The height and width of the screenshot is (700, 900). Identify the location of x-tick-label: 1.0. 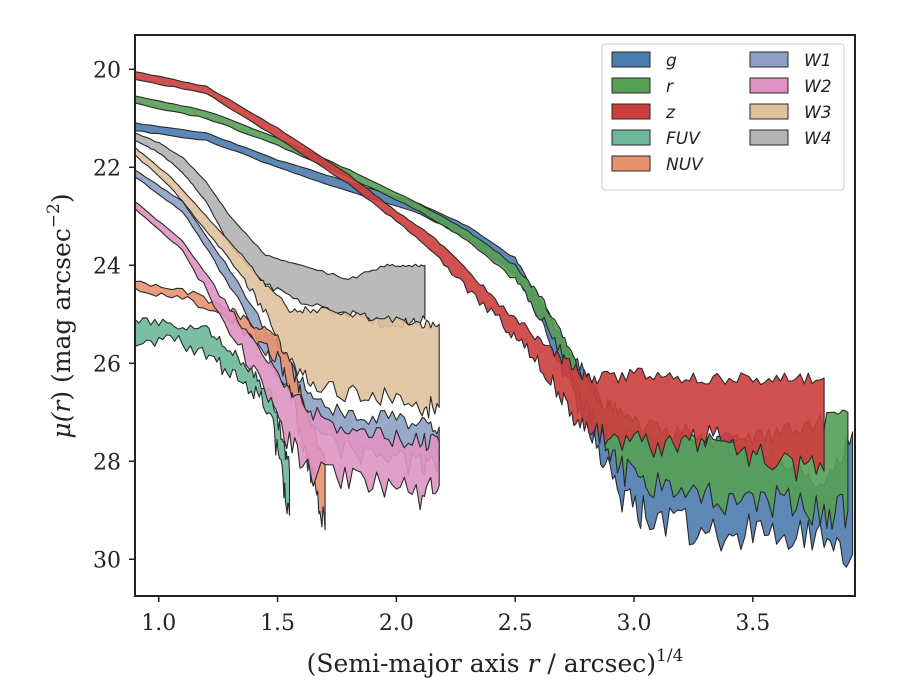
(158, 623).